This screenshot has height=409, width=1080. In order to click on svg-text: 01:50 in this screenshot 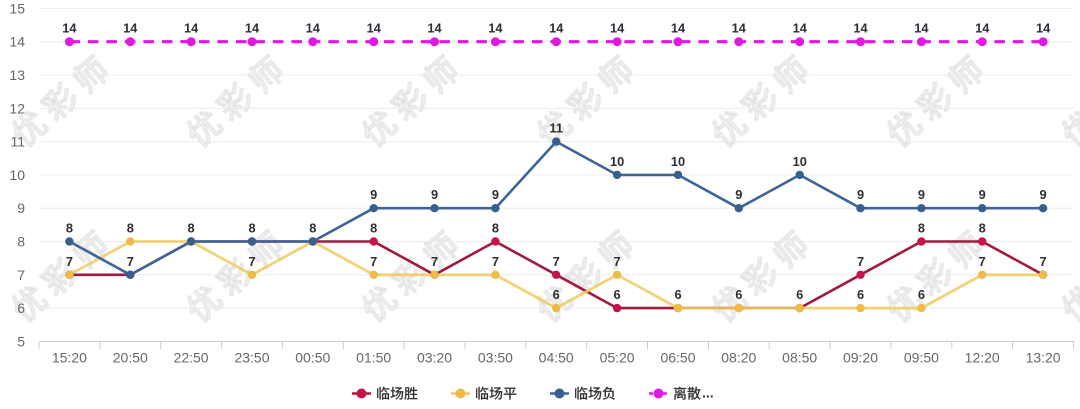, I will do `click(373, 357)`.